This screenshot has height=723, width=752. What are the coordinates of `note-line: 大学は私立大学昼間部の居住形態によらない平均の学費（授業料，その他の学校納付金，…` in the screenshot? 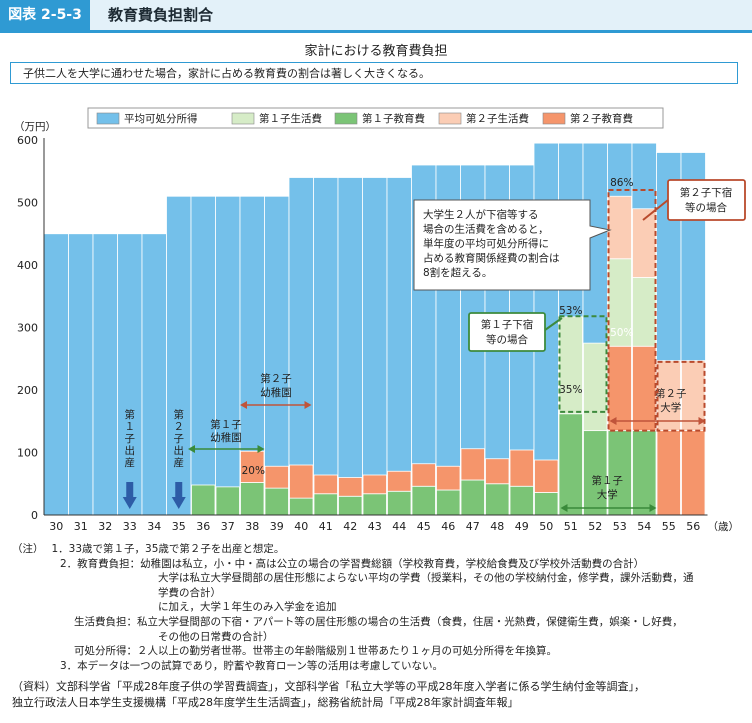 It's located at (426, 578).